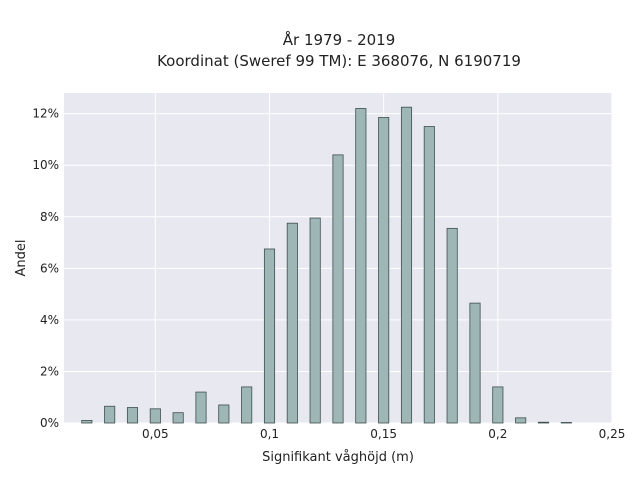  I want to click on x-tick-labels: 0,05 0,1 0,15 0,2 0,25, so click(383, 434).